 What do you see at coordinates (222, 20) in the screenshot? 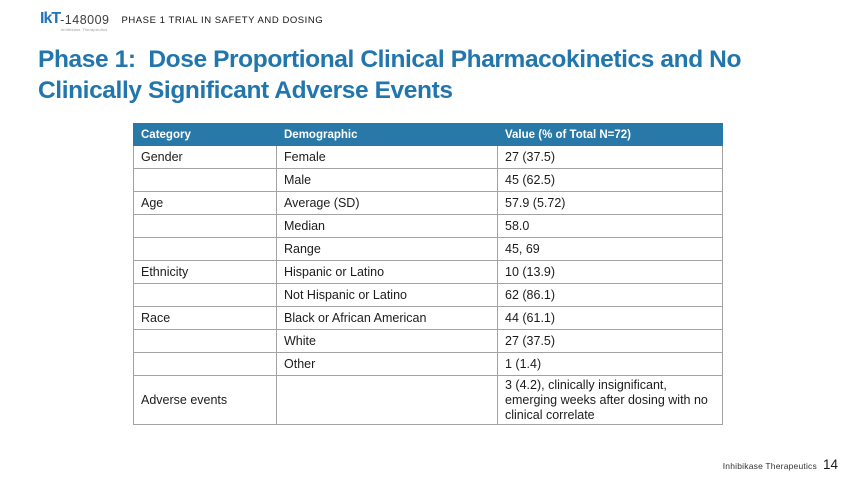
I see `slide-eyebrow: PHASE 1 TRIAL IN SAFETY AND DOSING` at bounding box center [222, 20].